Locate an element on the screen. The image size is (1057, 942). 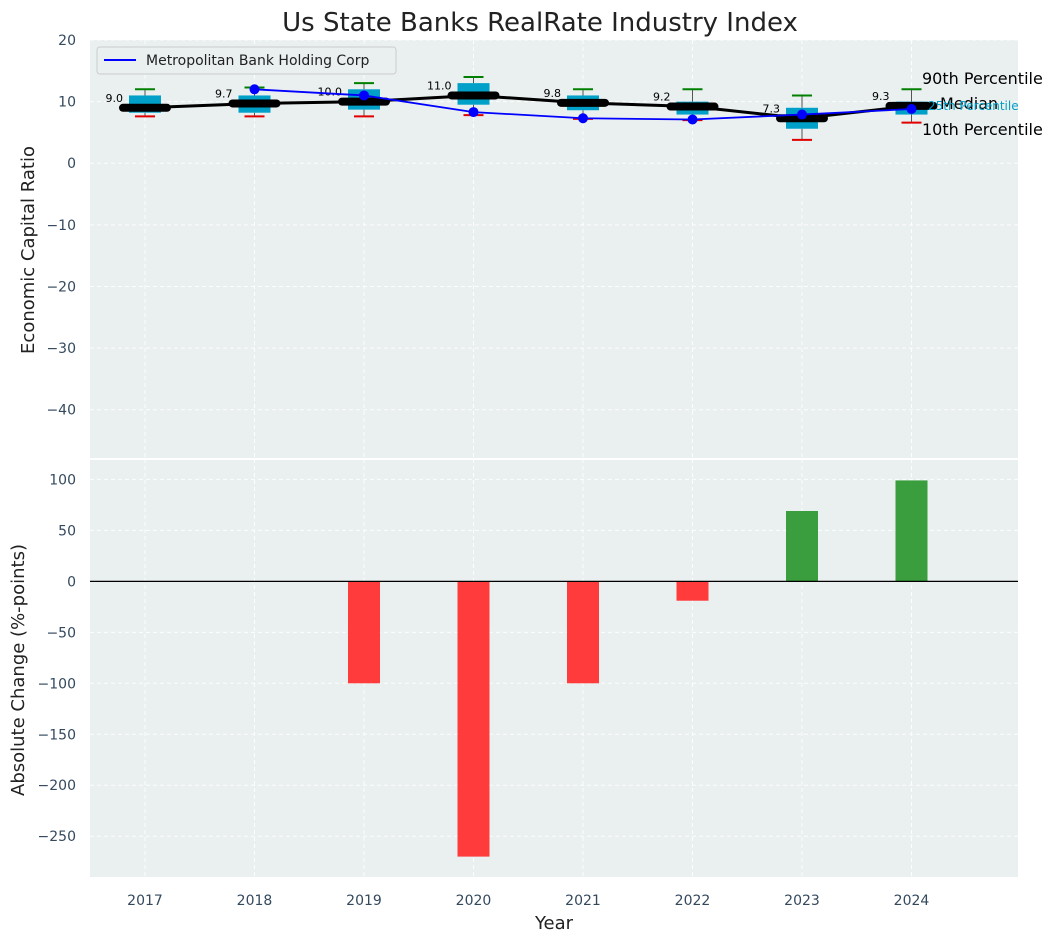
annotation-p25: 25th Percentile is located at coordinates (973, 106).